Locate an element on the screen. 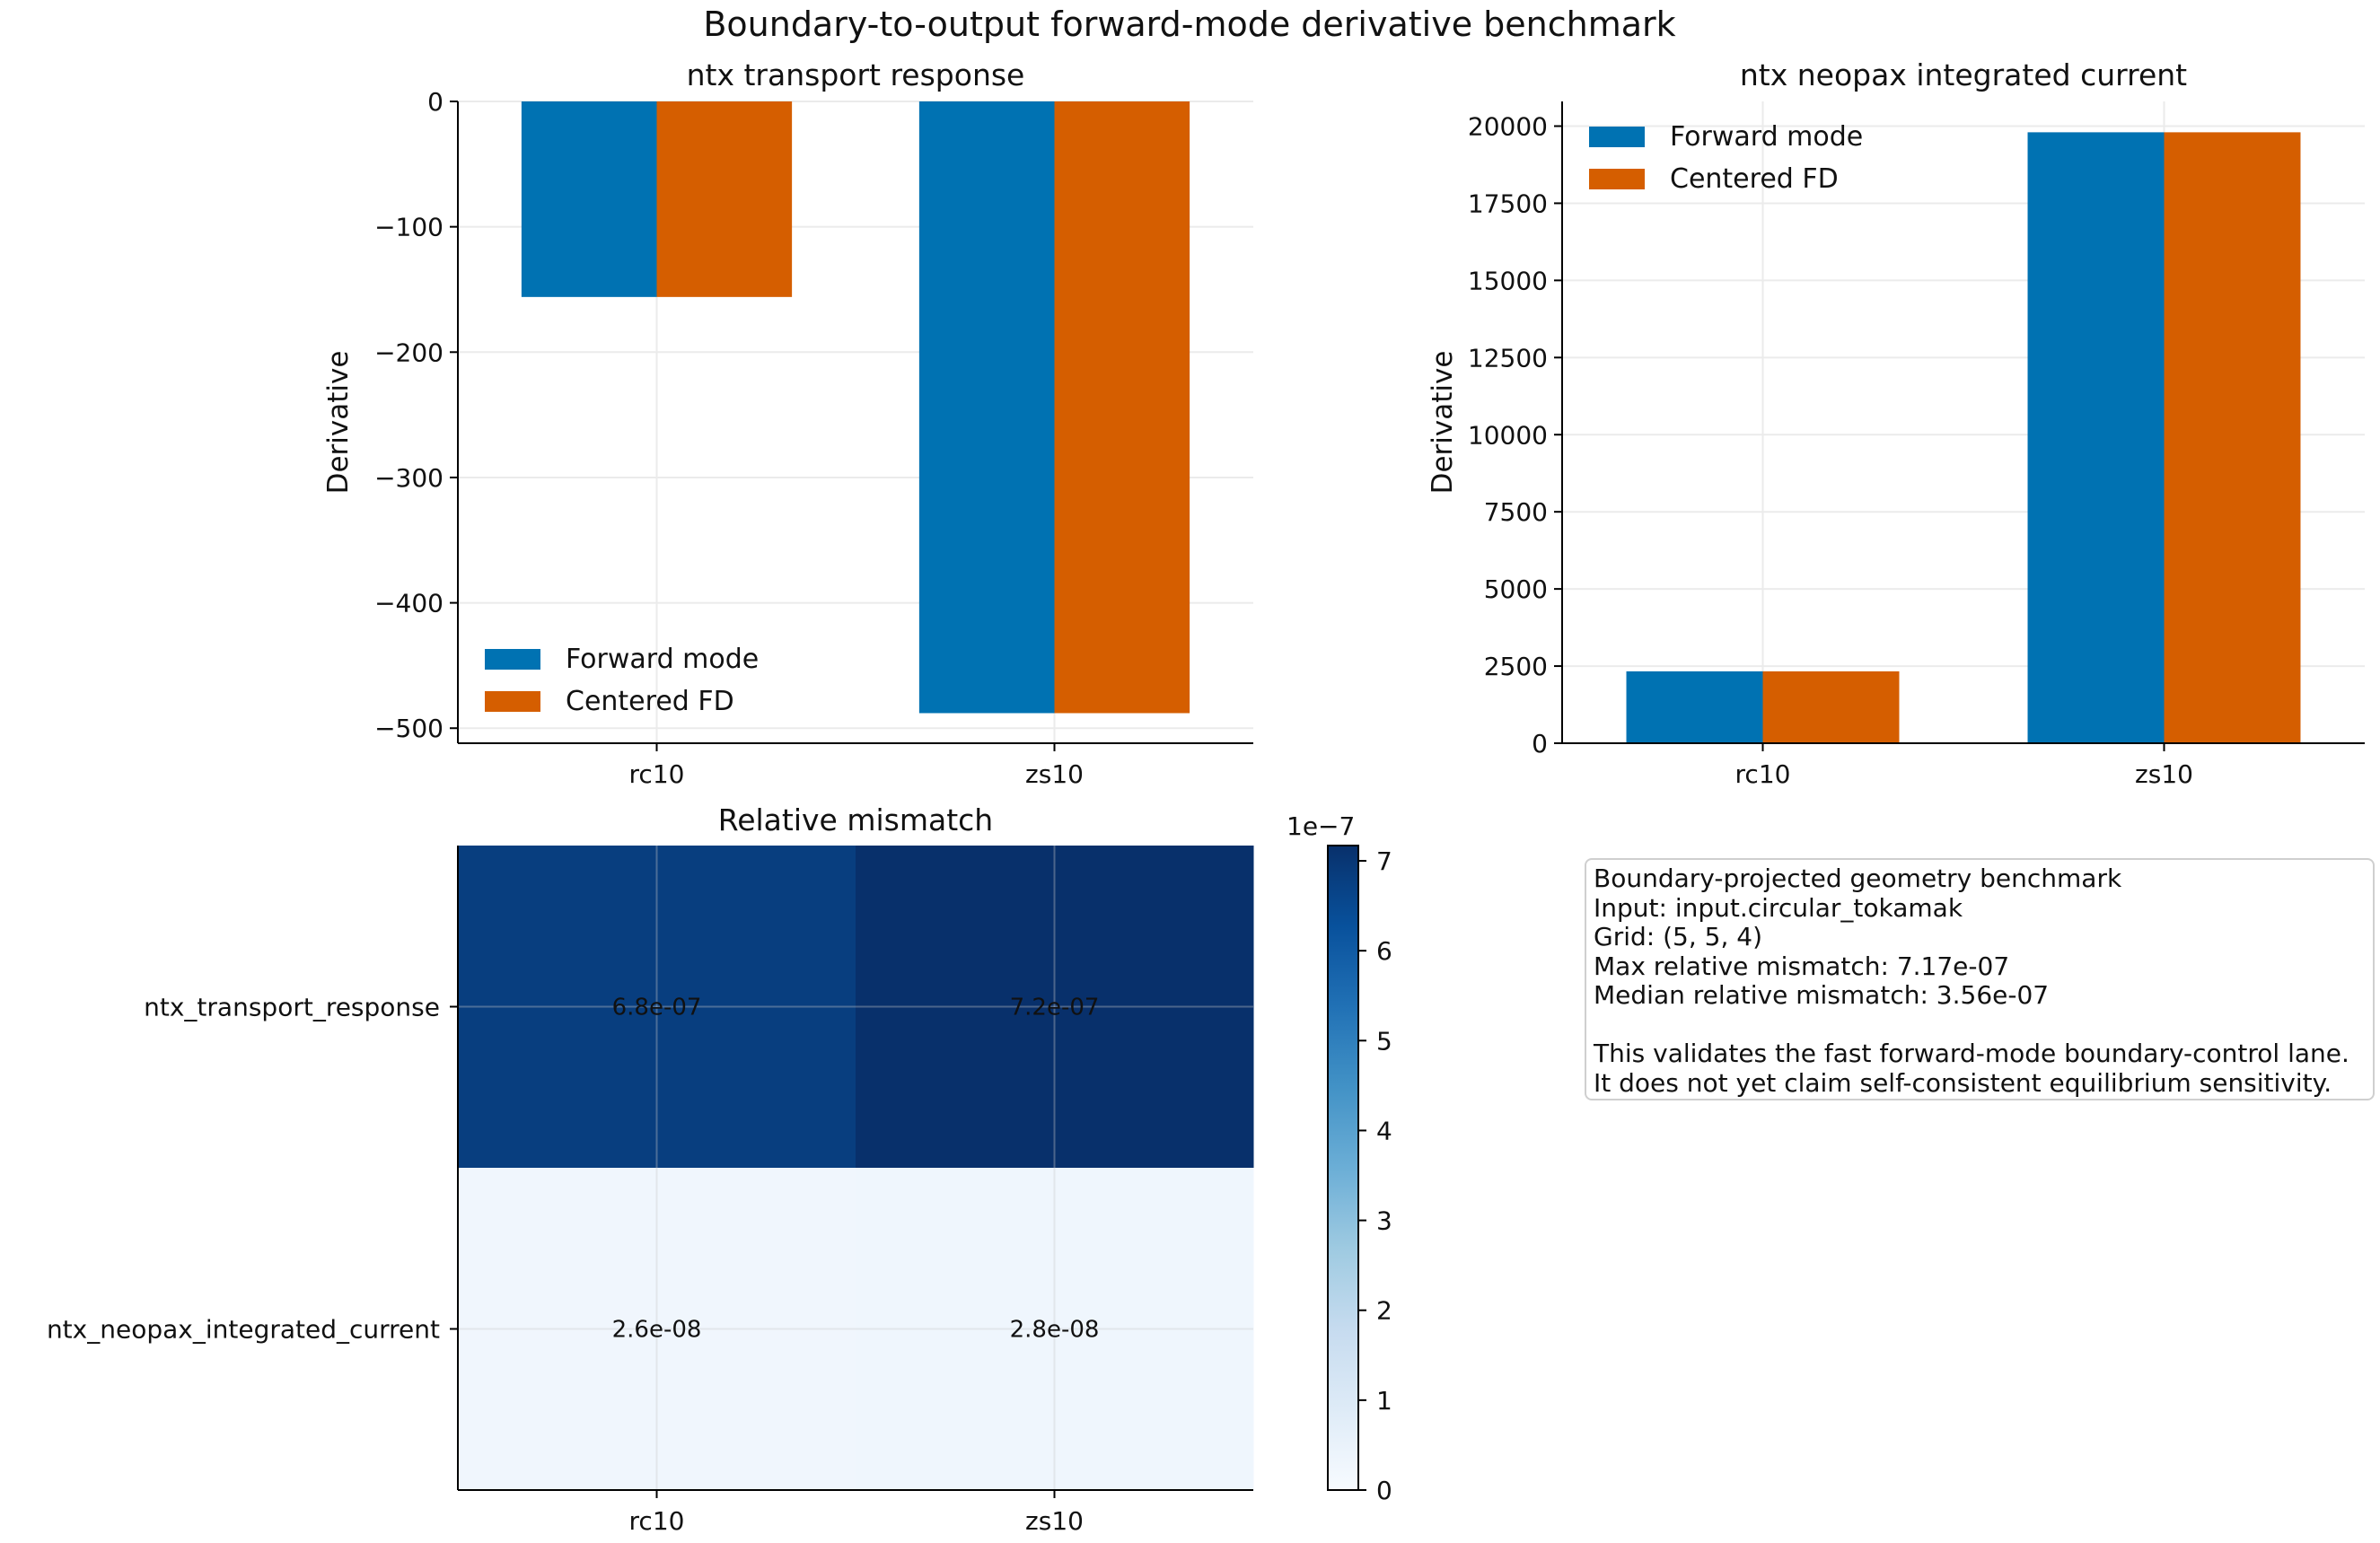  colorbar-tick-label: 5 is located at coordinates (1384, 1041).